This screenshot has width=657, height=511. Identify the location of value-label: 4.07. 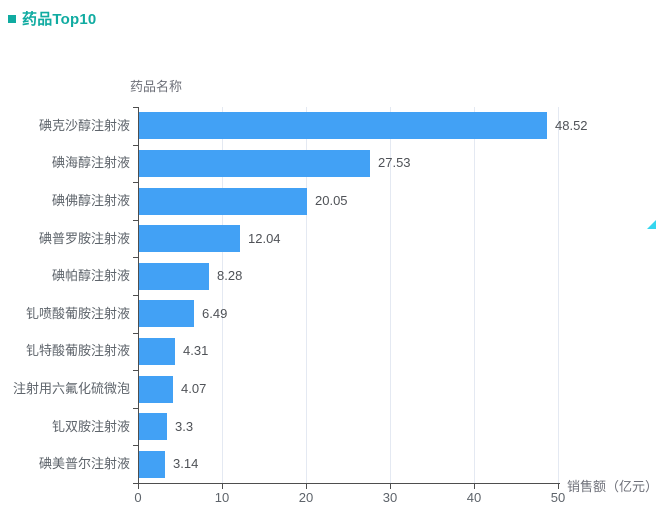
(194, 388).